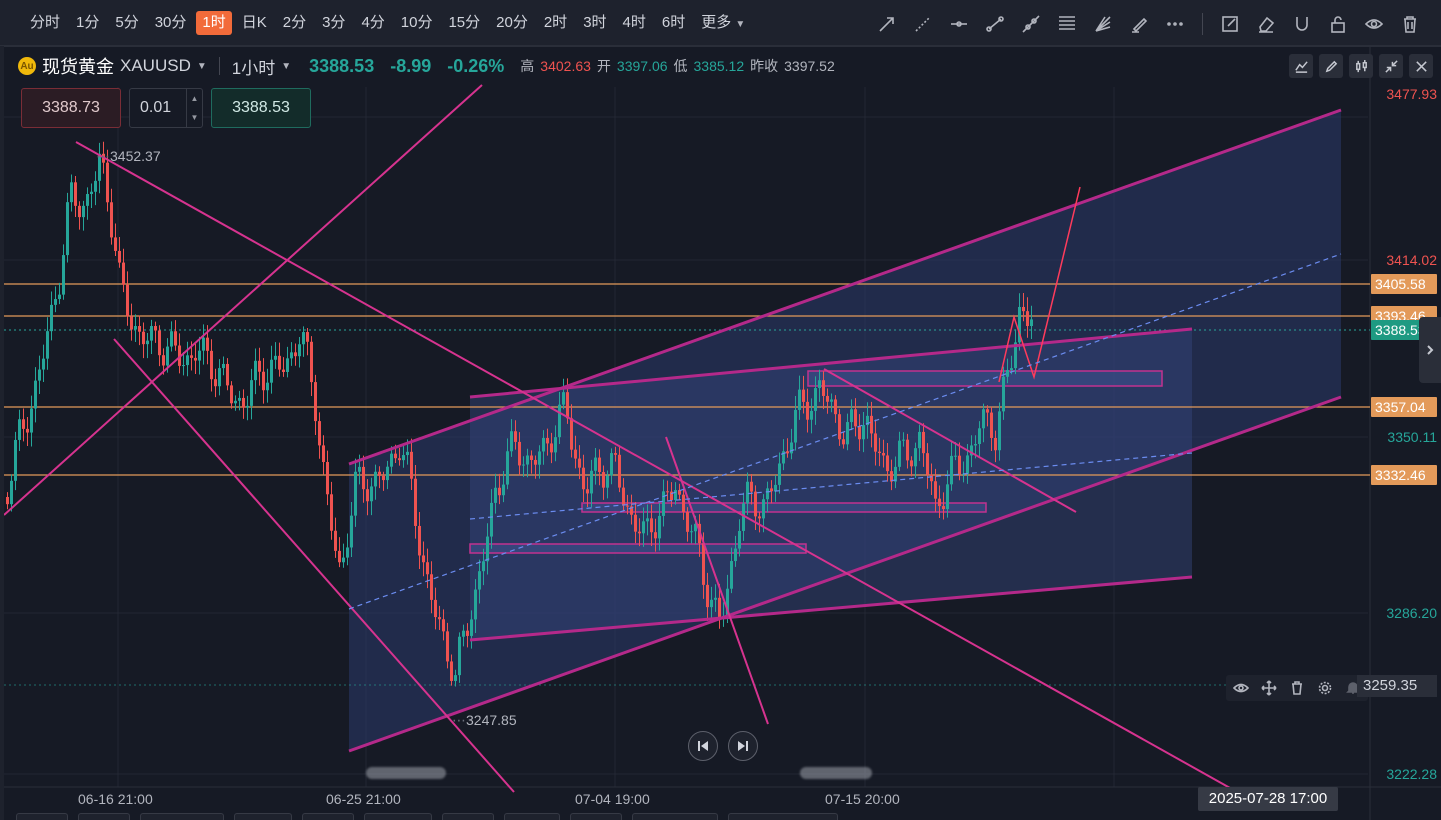  What do you see at coordinates (1338, 24) in the screenshot?
I see `lock-icon` at bounding box center [1338, 24].